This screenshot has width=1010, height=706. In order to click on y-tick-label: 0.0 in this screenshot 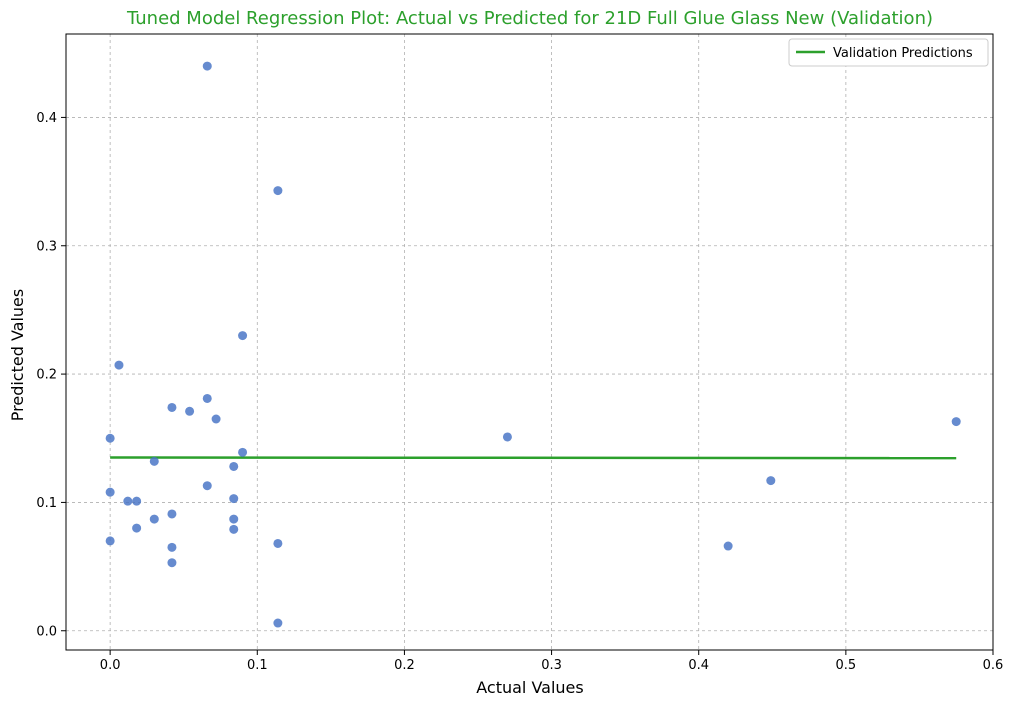, I will do `click(46, 631)`.